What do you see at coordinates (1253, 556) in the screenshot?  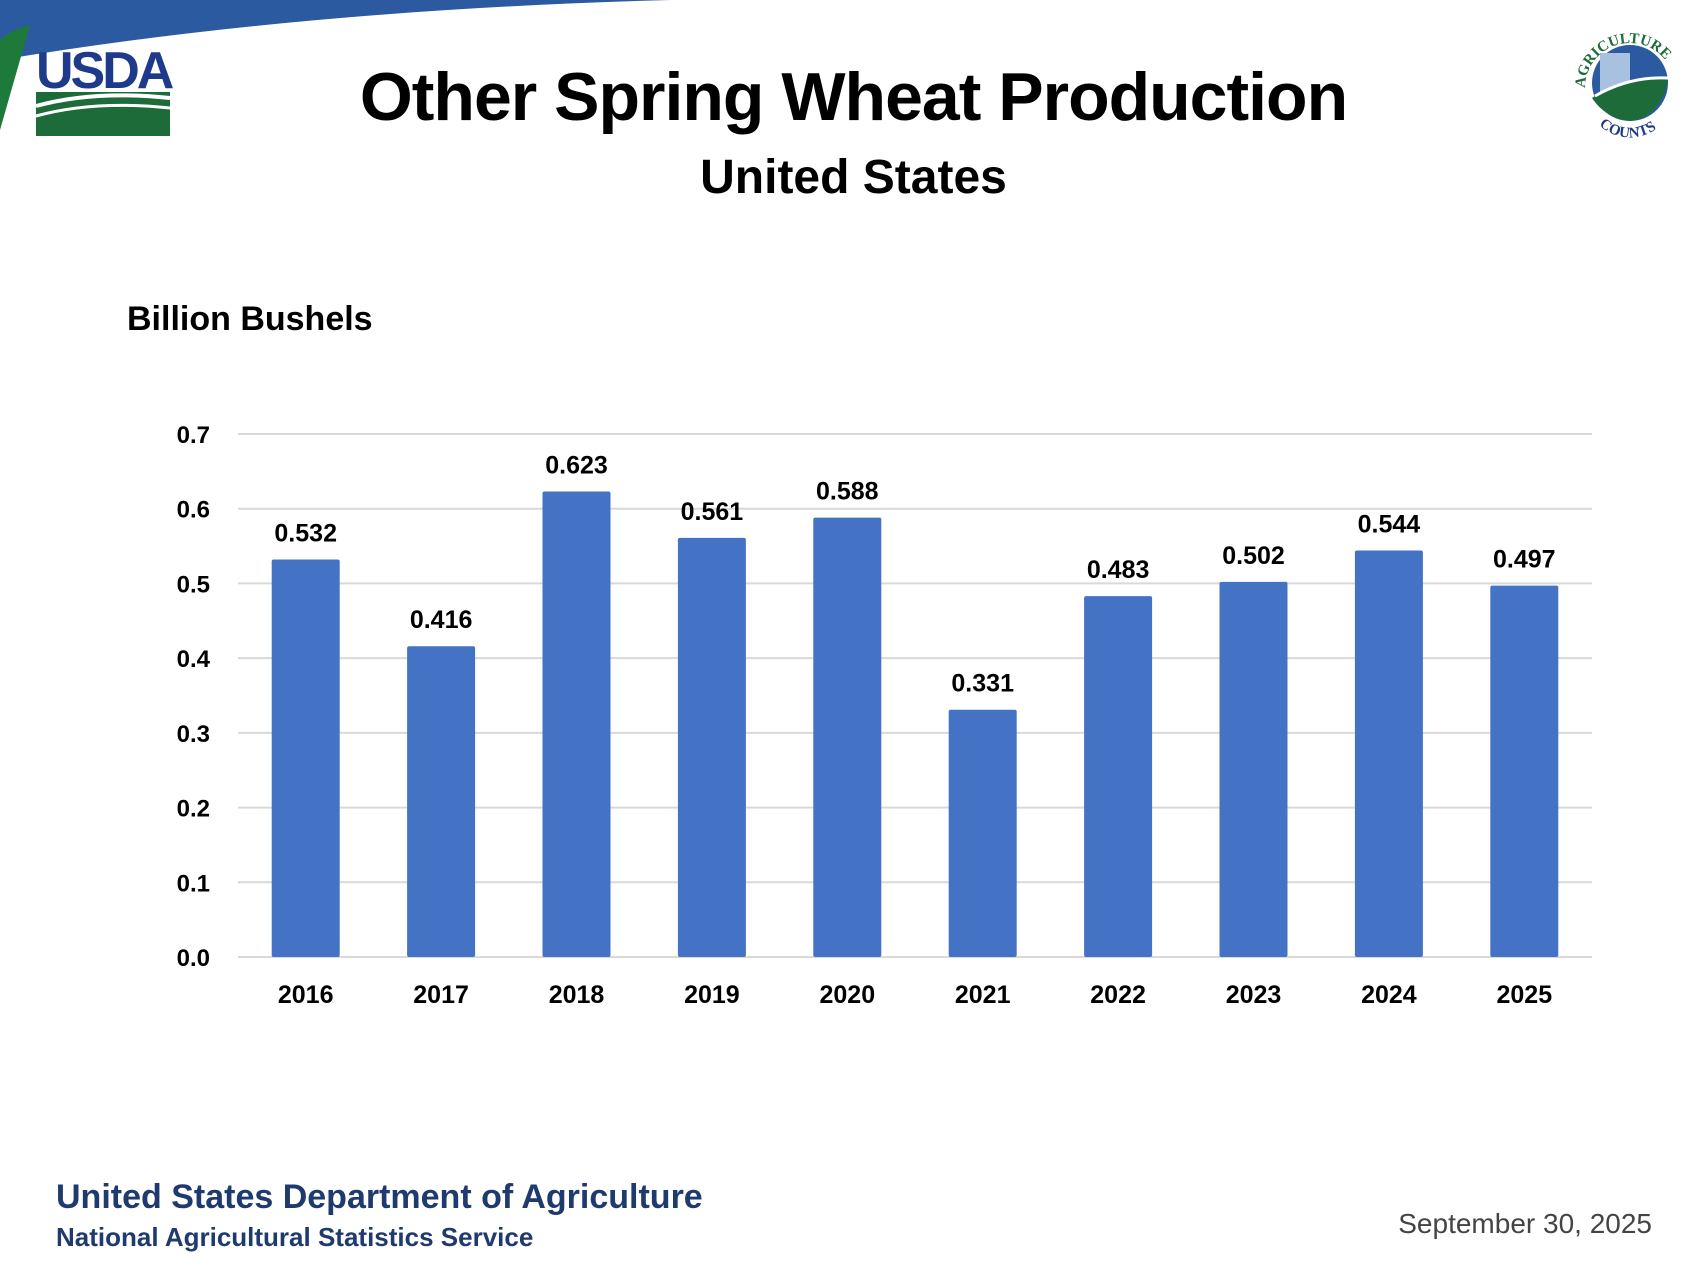 I see `data-label: 0.502` at bounding box center [1253, 556].